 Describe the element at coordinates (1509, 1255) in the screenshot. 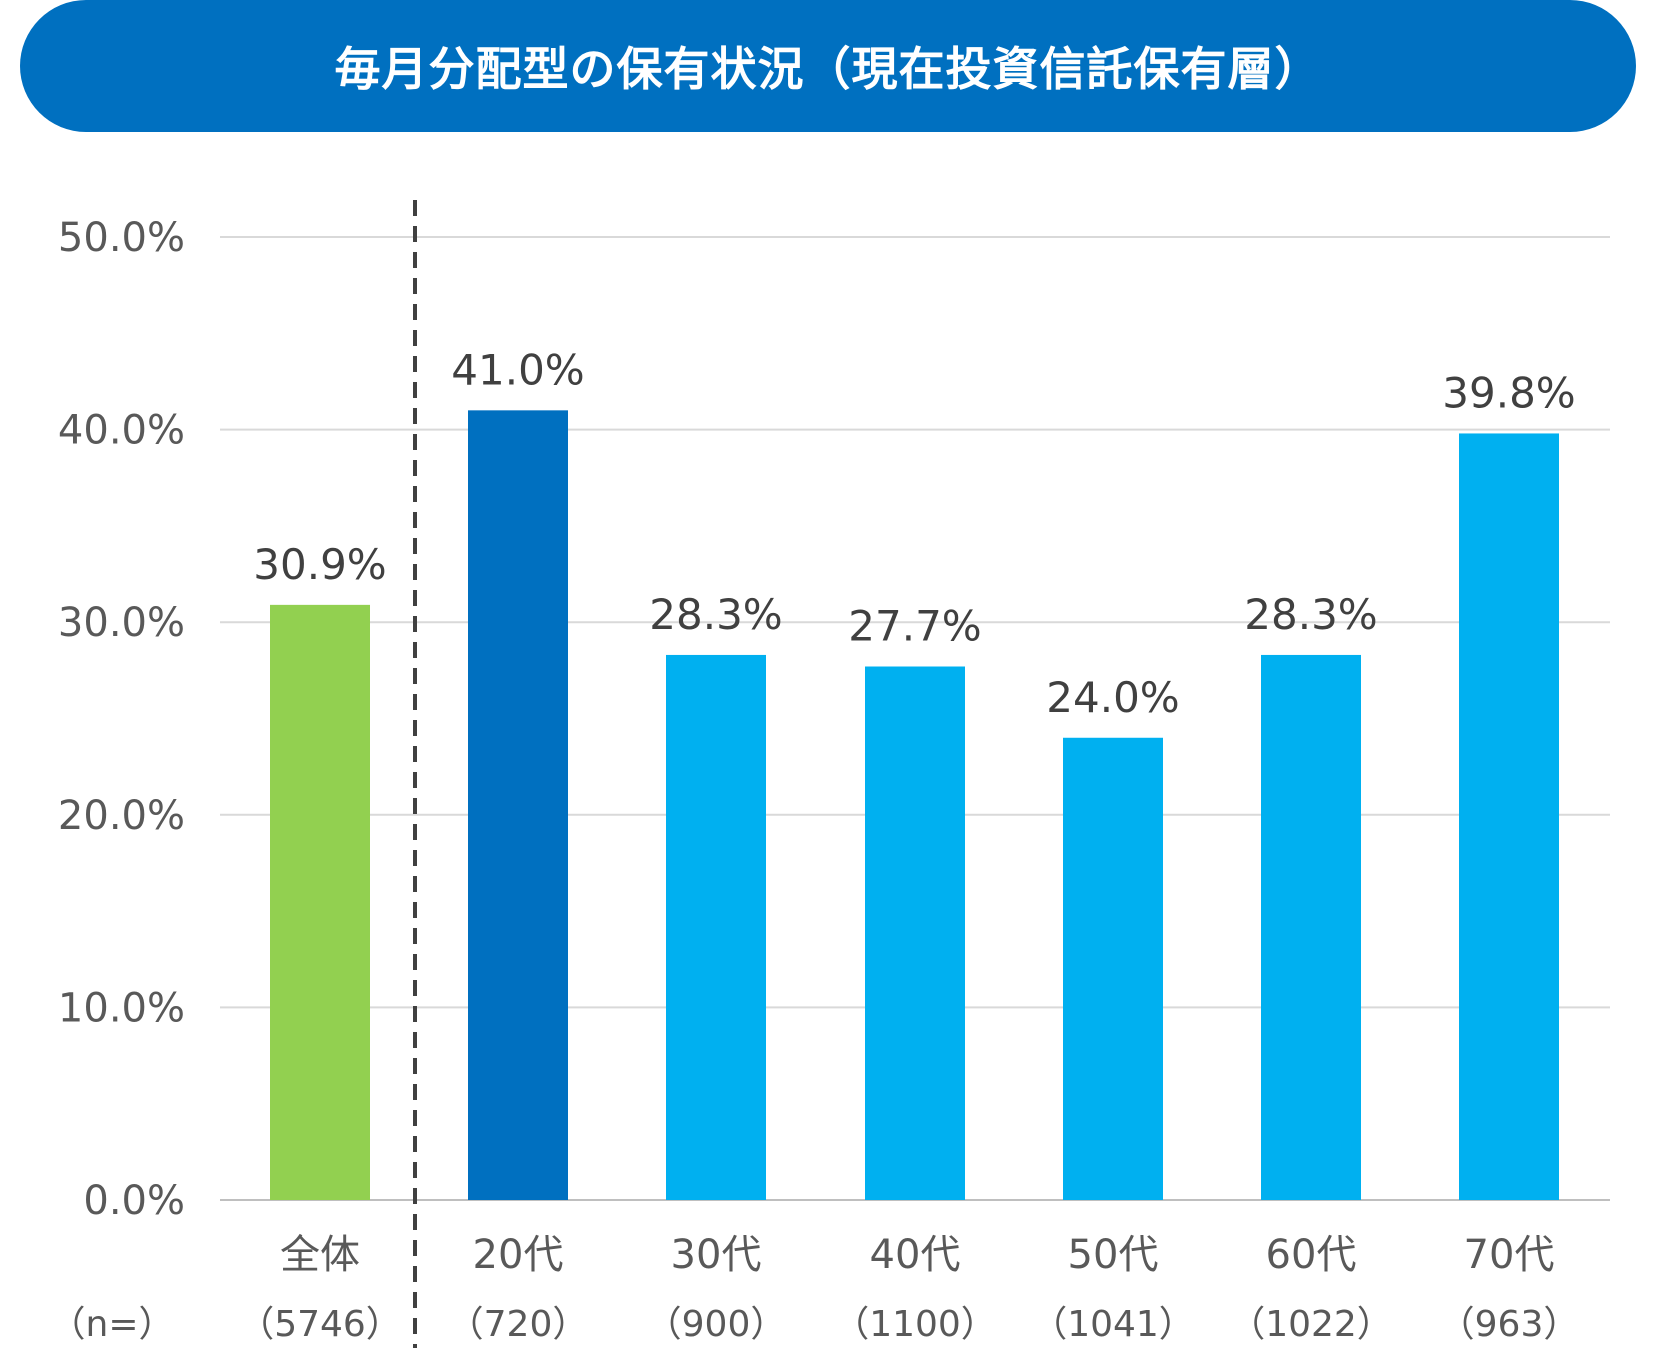

I see `x-tick-label: 70代` at that location.